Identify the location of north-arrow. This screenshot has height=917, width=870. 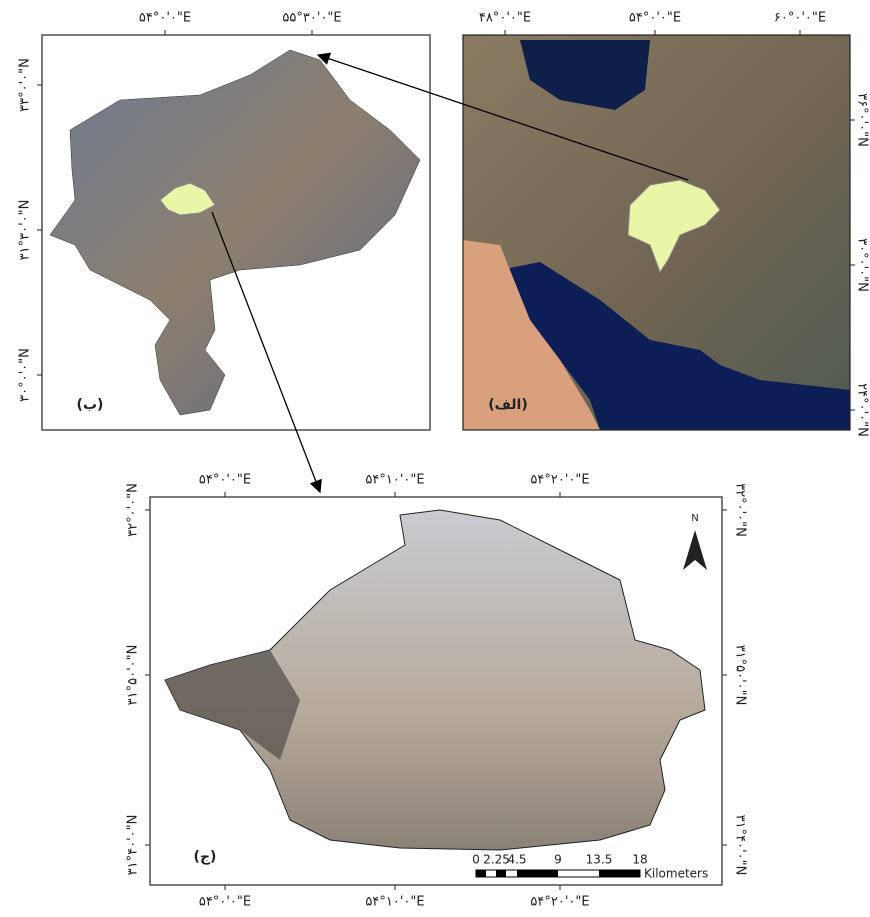
(695, 550).